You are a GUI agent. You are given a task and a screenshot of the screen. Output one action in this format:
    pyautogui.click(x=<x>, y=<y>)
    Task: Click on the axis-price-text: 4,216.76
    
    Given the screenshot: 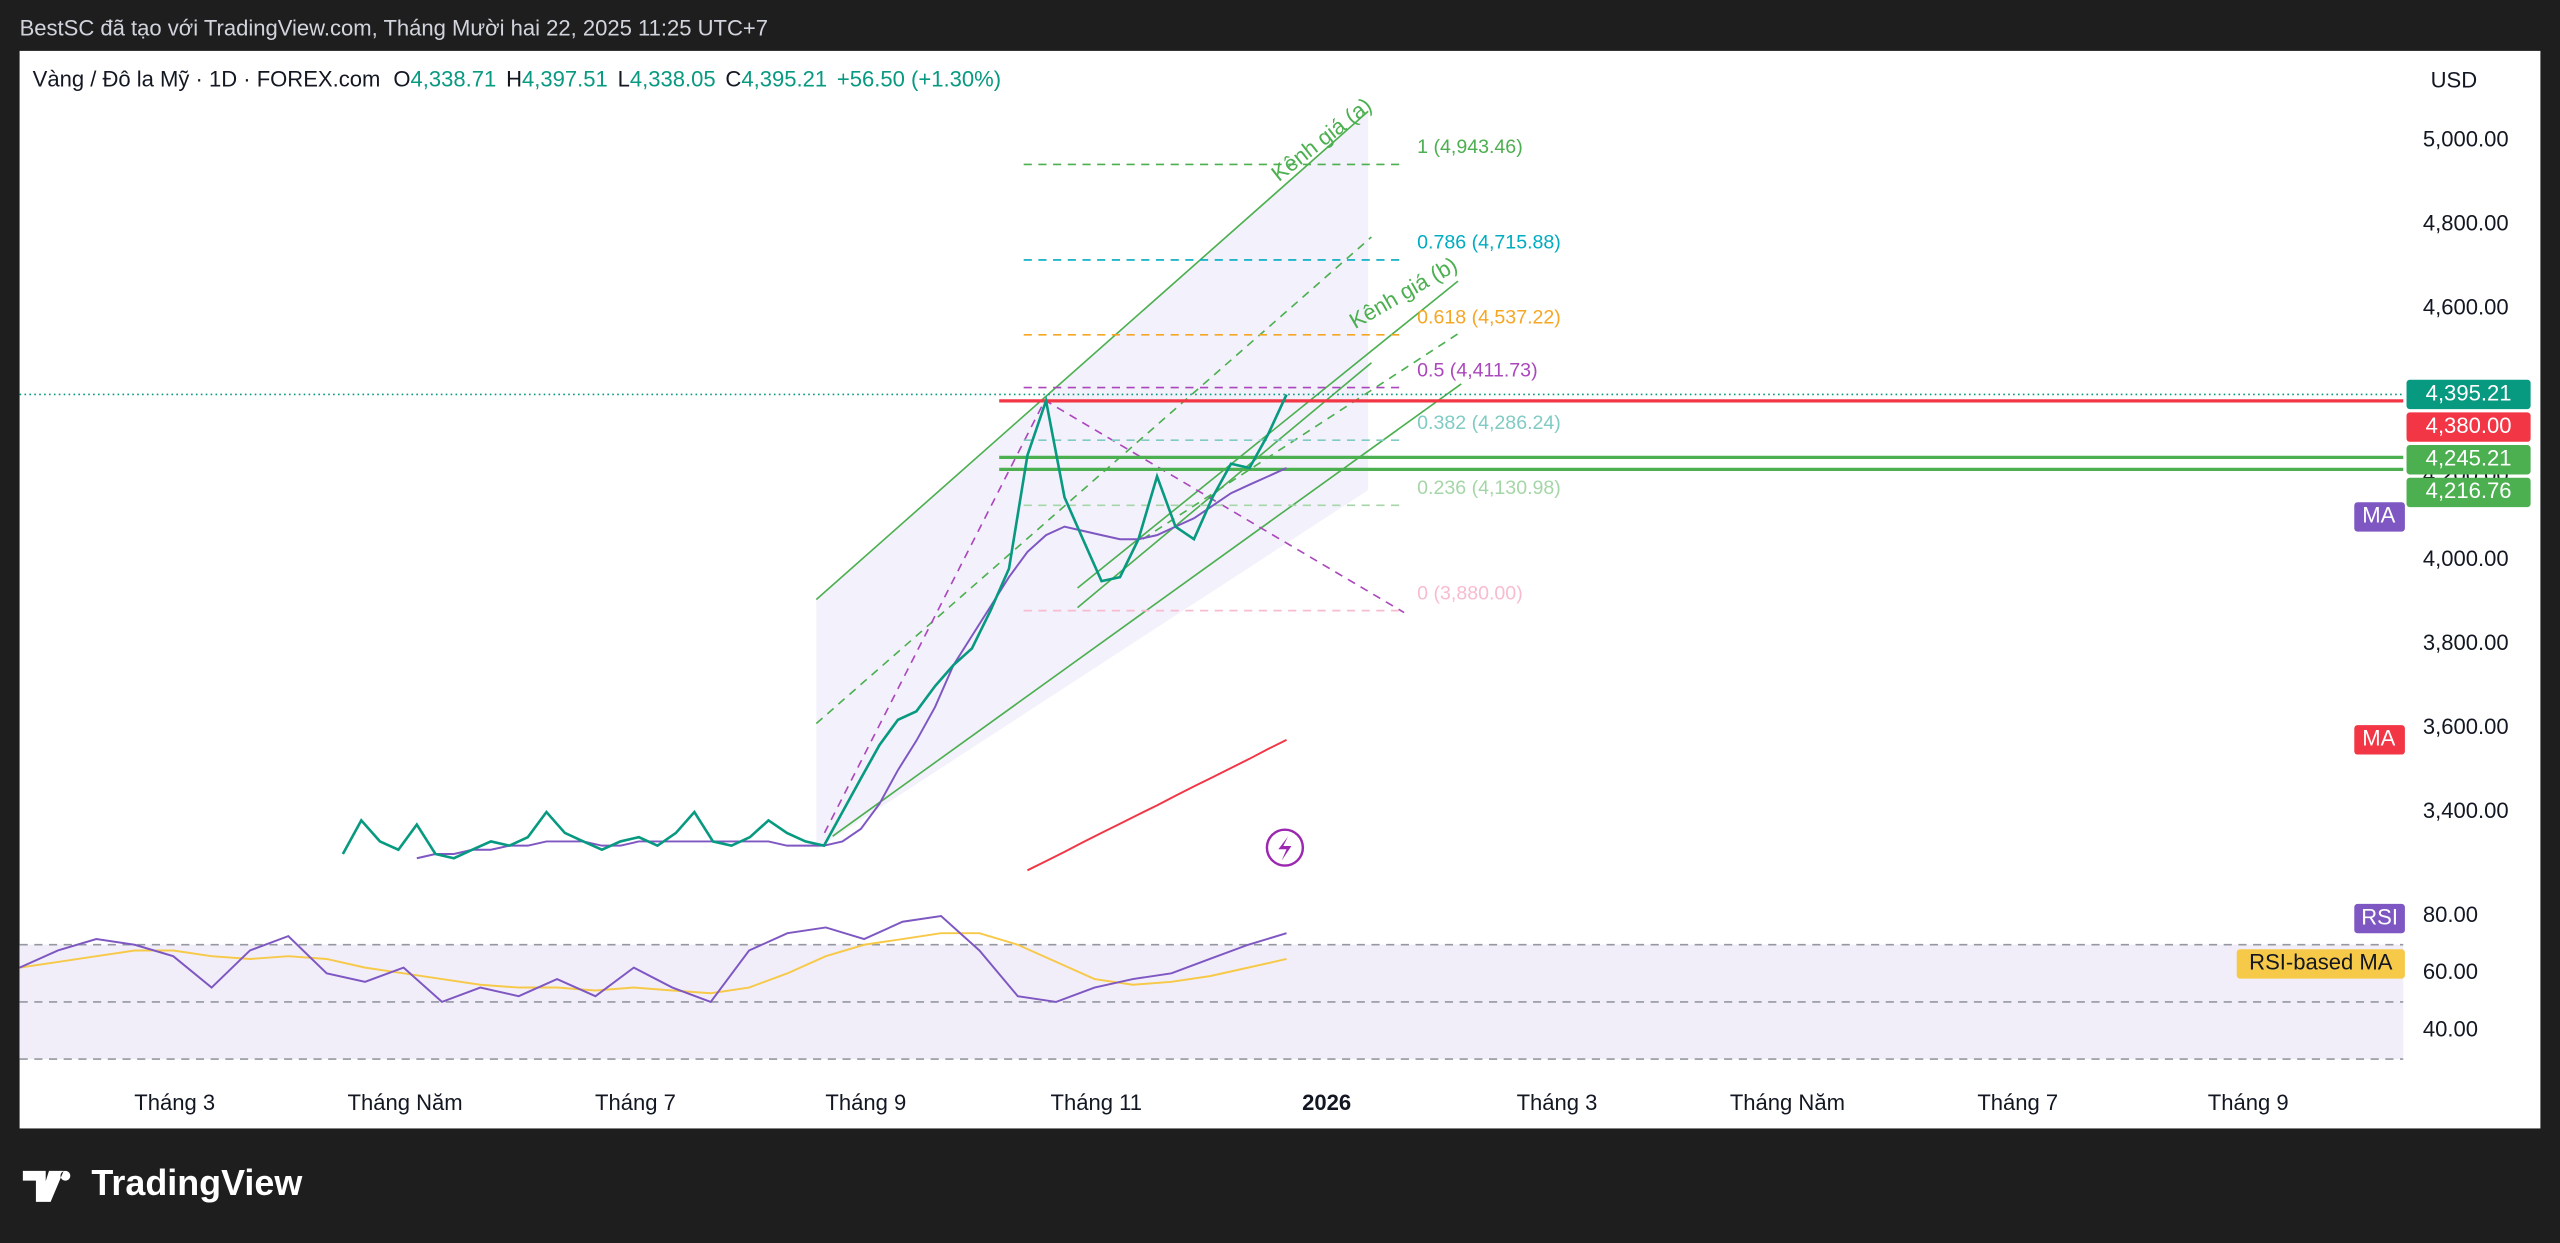 What is the action you would take?
    pyautogui.click(x=2469, y=490)
    